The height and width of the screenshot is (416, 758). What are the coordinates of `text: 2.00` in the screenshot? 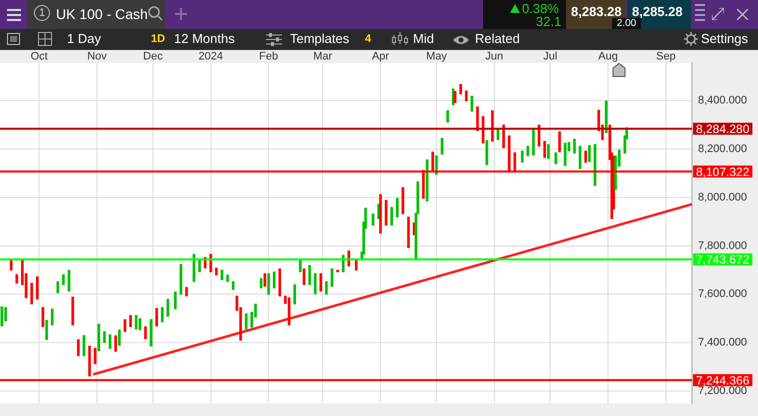 It's located at (626, 23).